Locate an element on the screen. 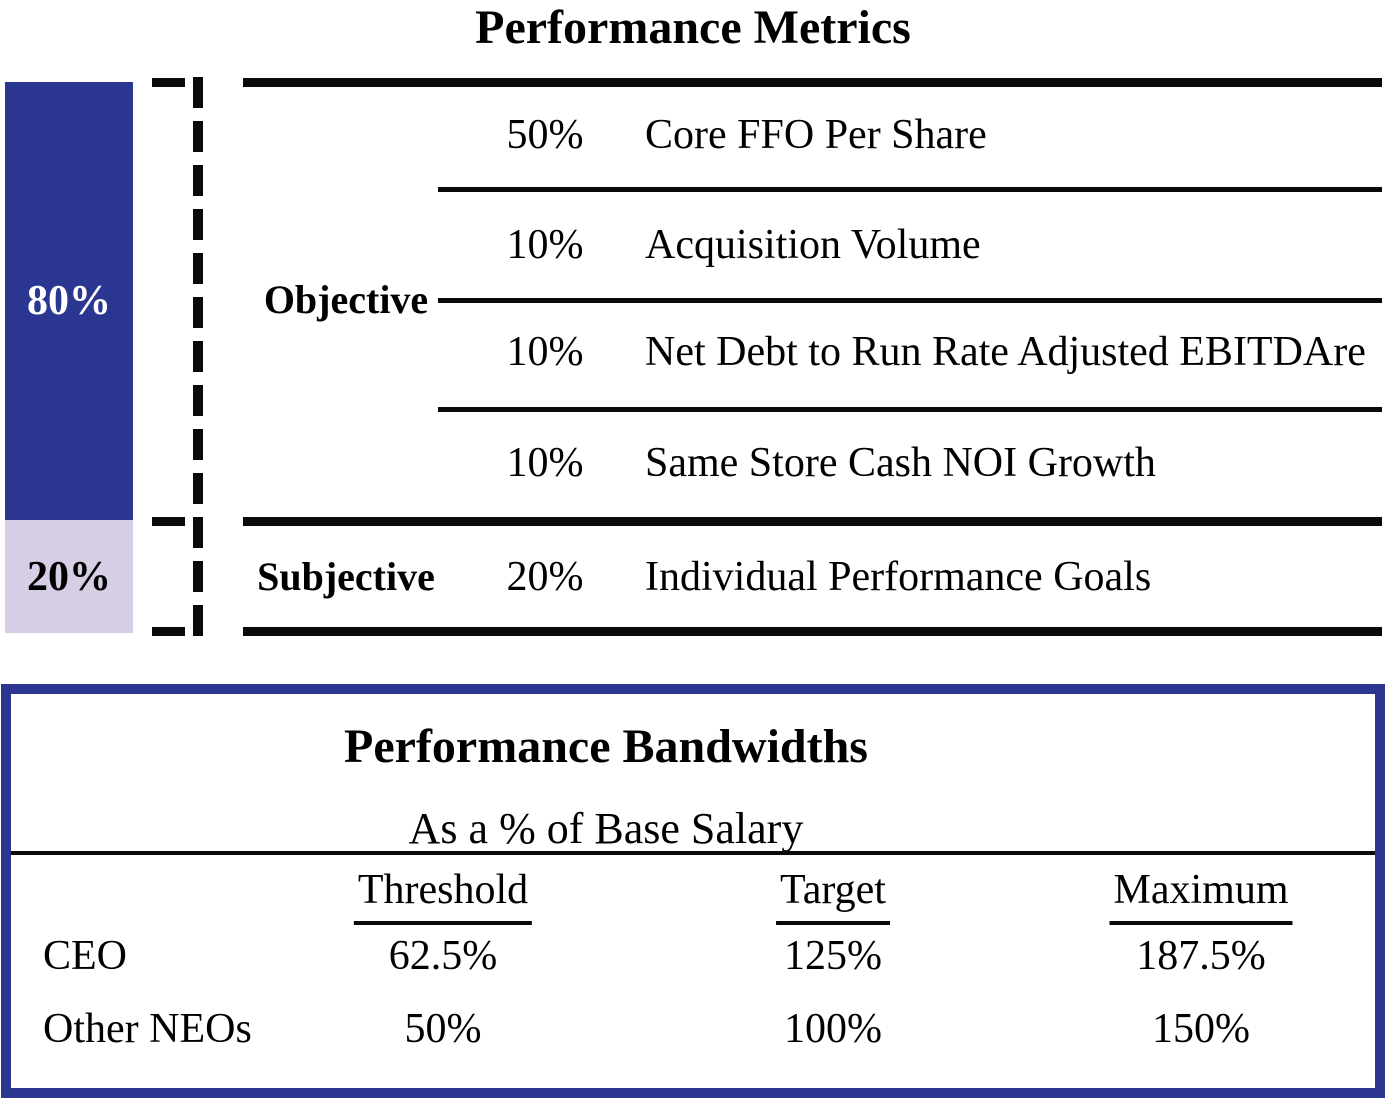  metrics-middle-rule is located at coordinates (812, 521).